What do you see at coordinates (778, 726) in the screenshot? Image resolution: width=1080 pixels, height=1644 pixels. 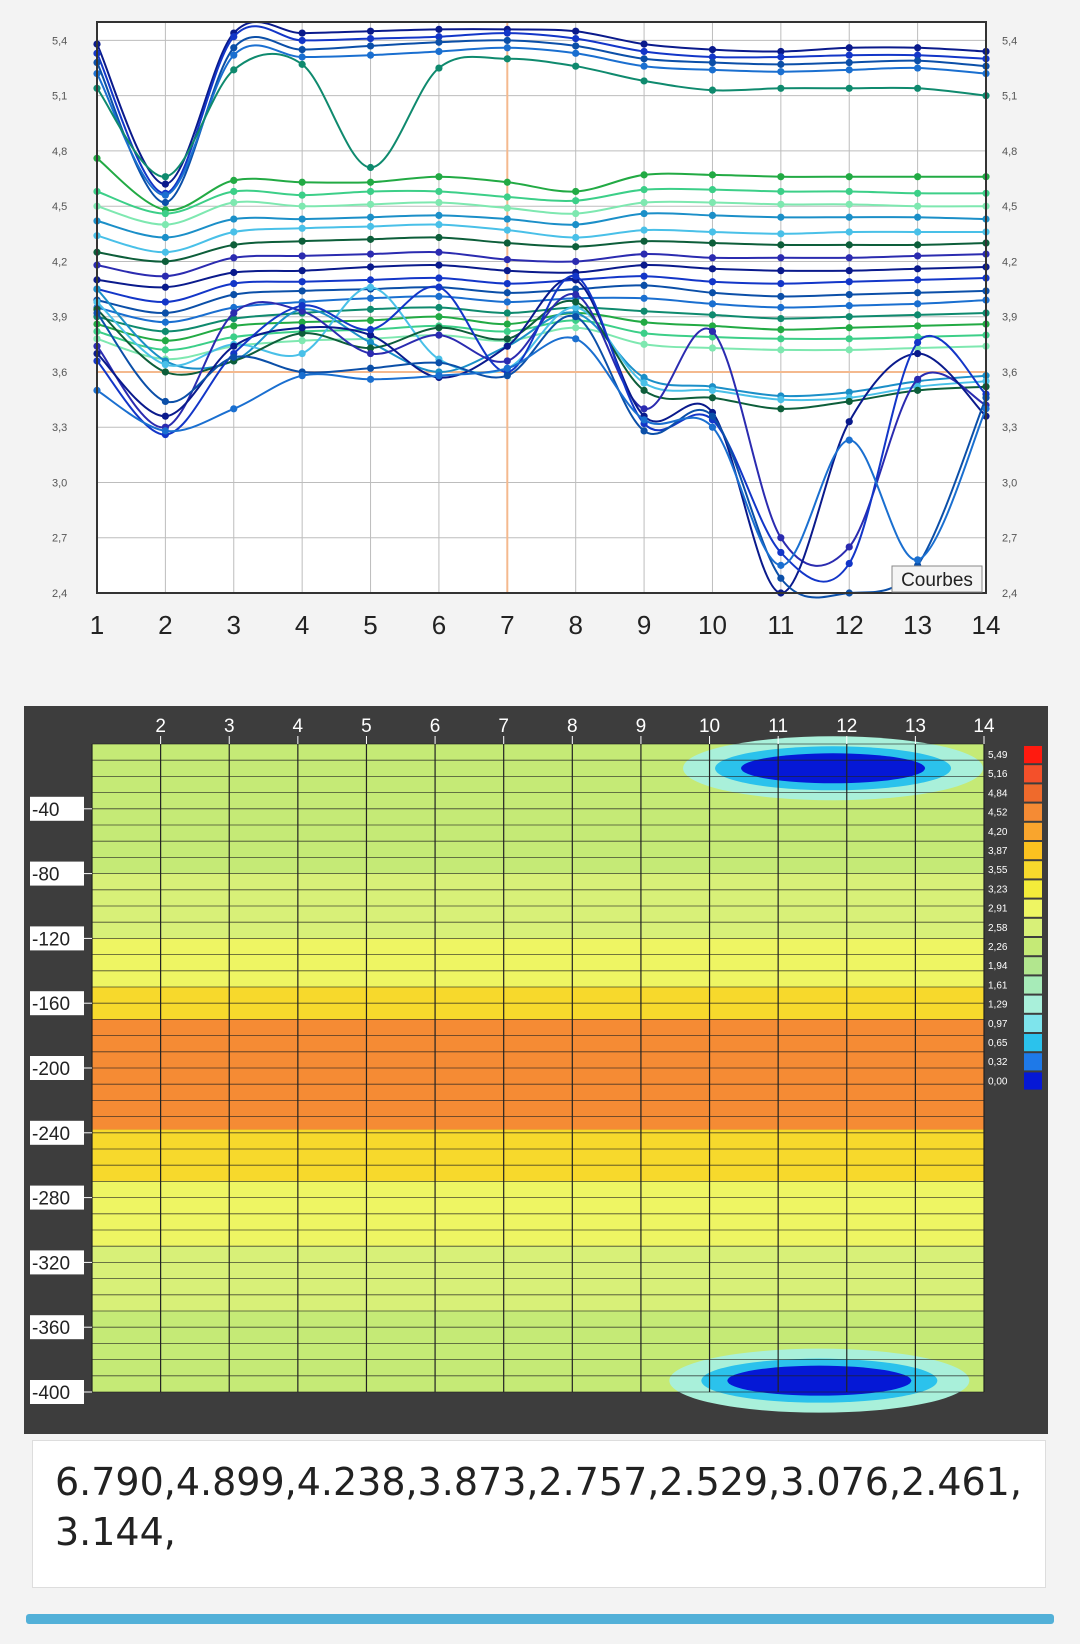 I see `heatmap-x-tick-label: 11` at bounding box center [778, 726].